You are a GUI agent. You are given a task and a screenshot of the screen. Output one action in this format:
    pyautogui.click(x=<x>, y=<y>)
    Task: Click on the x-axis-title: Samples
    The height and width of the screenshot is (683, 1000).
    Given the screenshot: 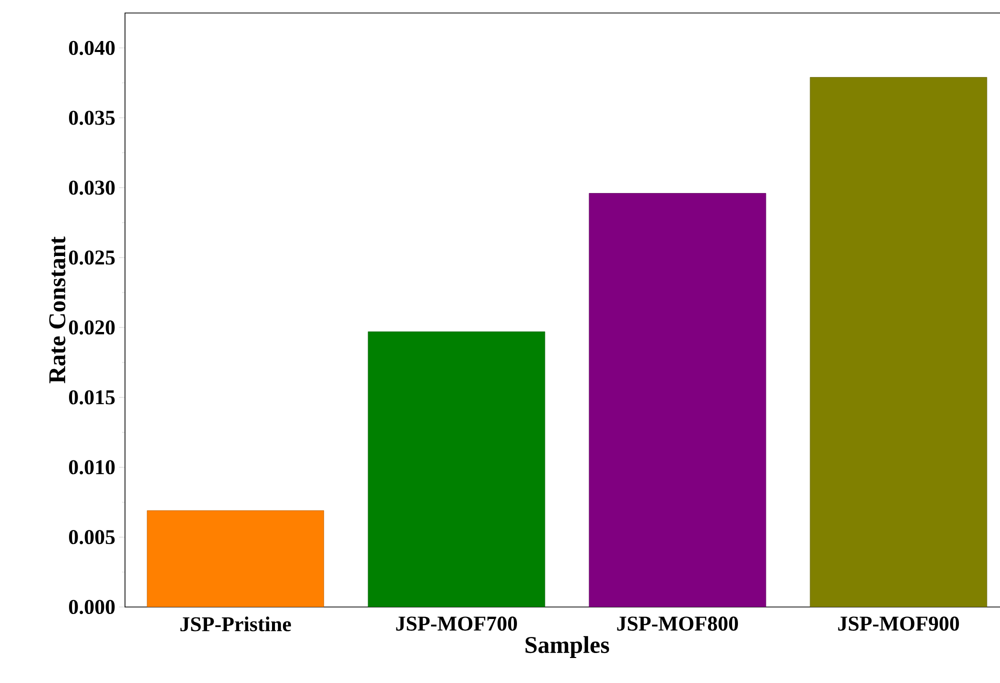 What is the action you would take?
    pyautogui.click(x=568, y=647)
    